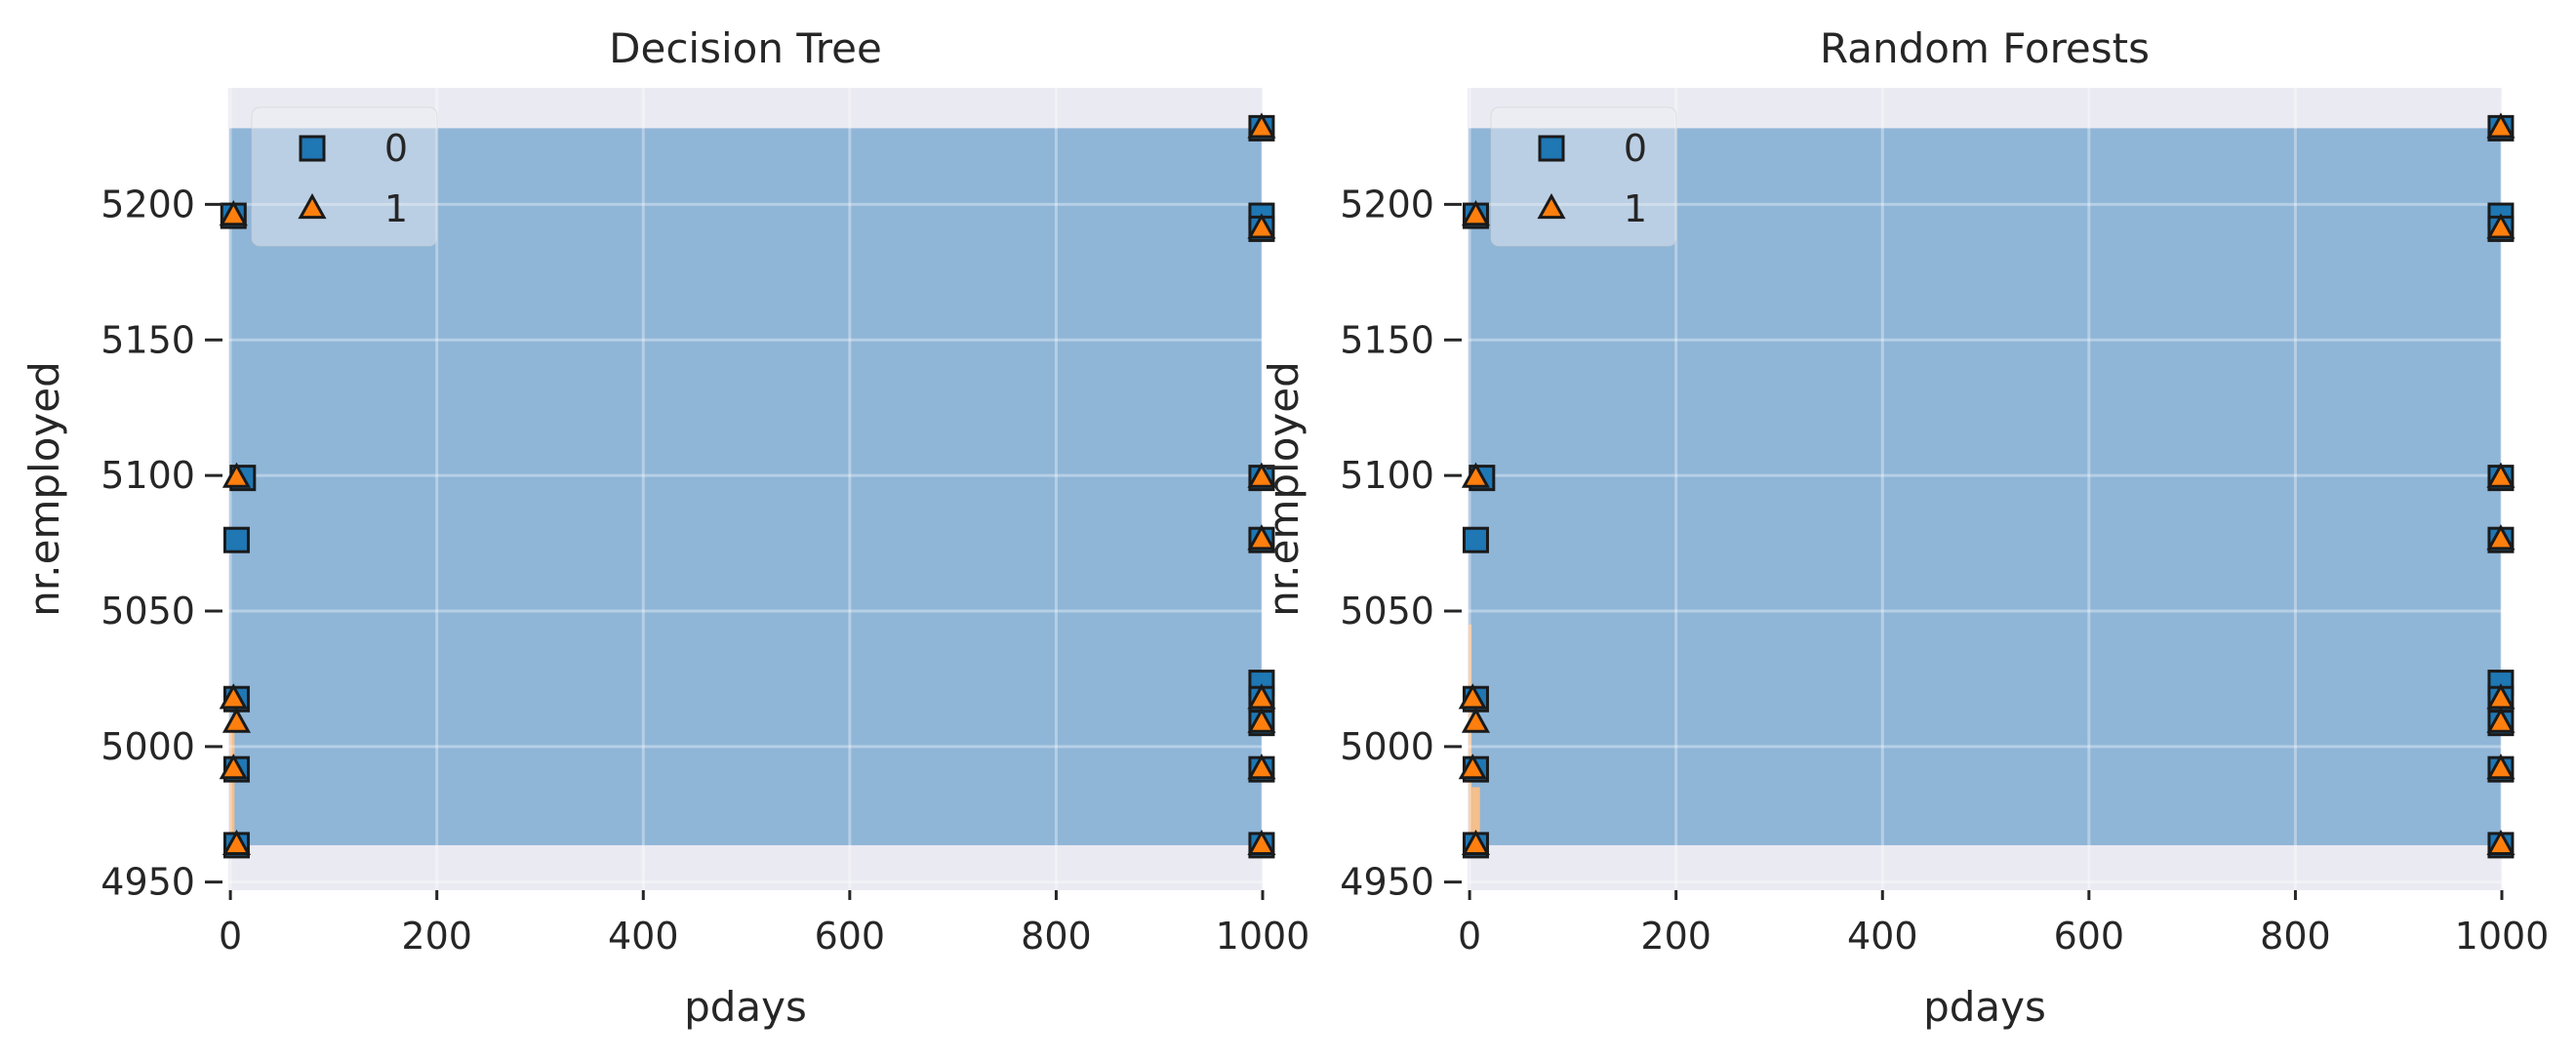 The height and width of the screenshot is (1062, 2576). I want to click on chart-title: Decision Tree, so click(745, 48).